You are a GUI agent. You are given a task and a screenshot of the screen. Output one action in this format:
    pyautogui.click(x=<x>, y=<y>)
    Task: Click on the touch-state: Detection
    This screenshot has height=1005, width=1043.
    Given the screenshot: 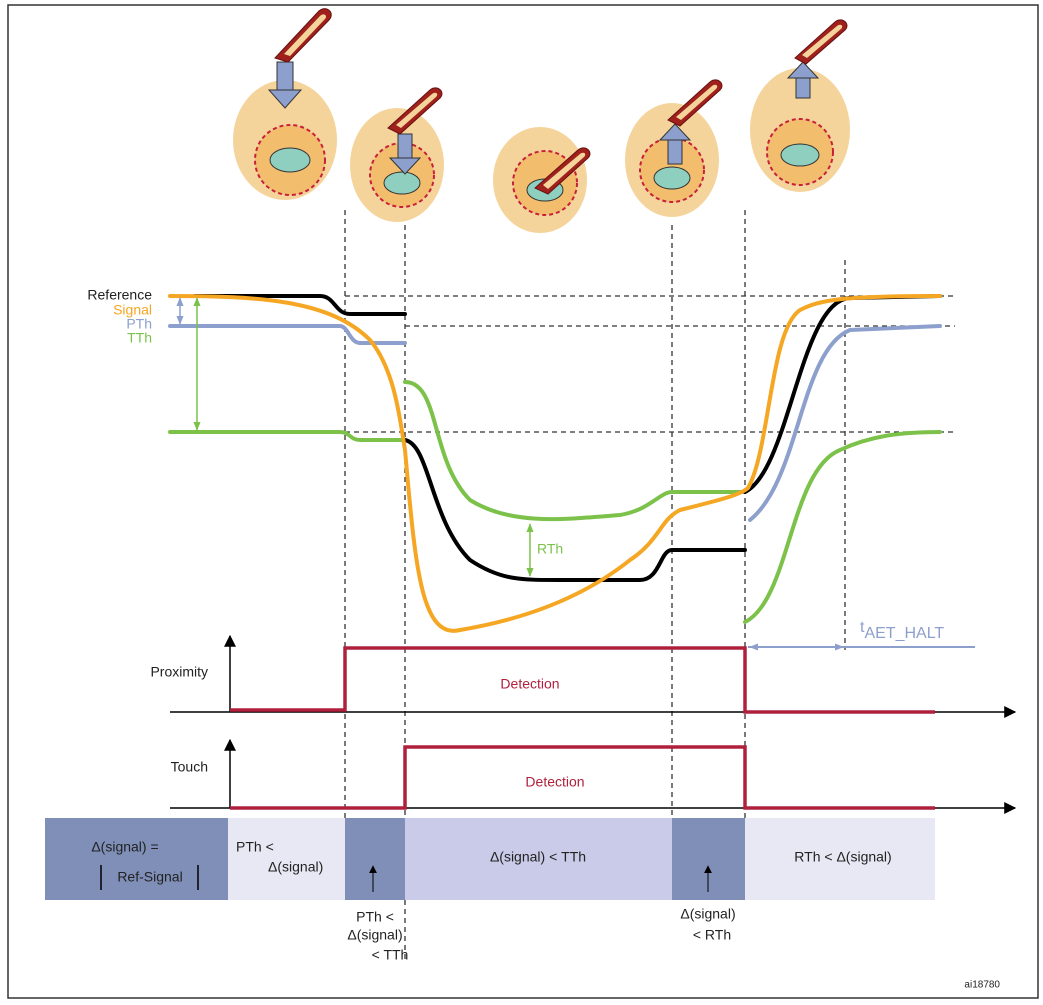 What is the action you would take?
    pyautogui.click(x=554, y=782)
    